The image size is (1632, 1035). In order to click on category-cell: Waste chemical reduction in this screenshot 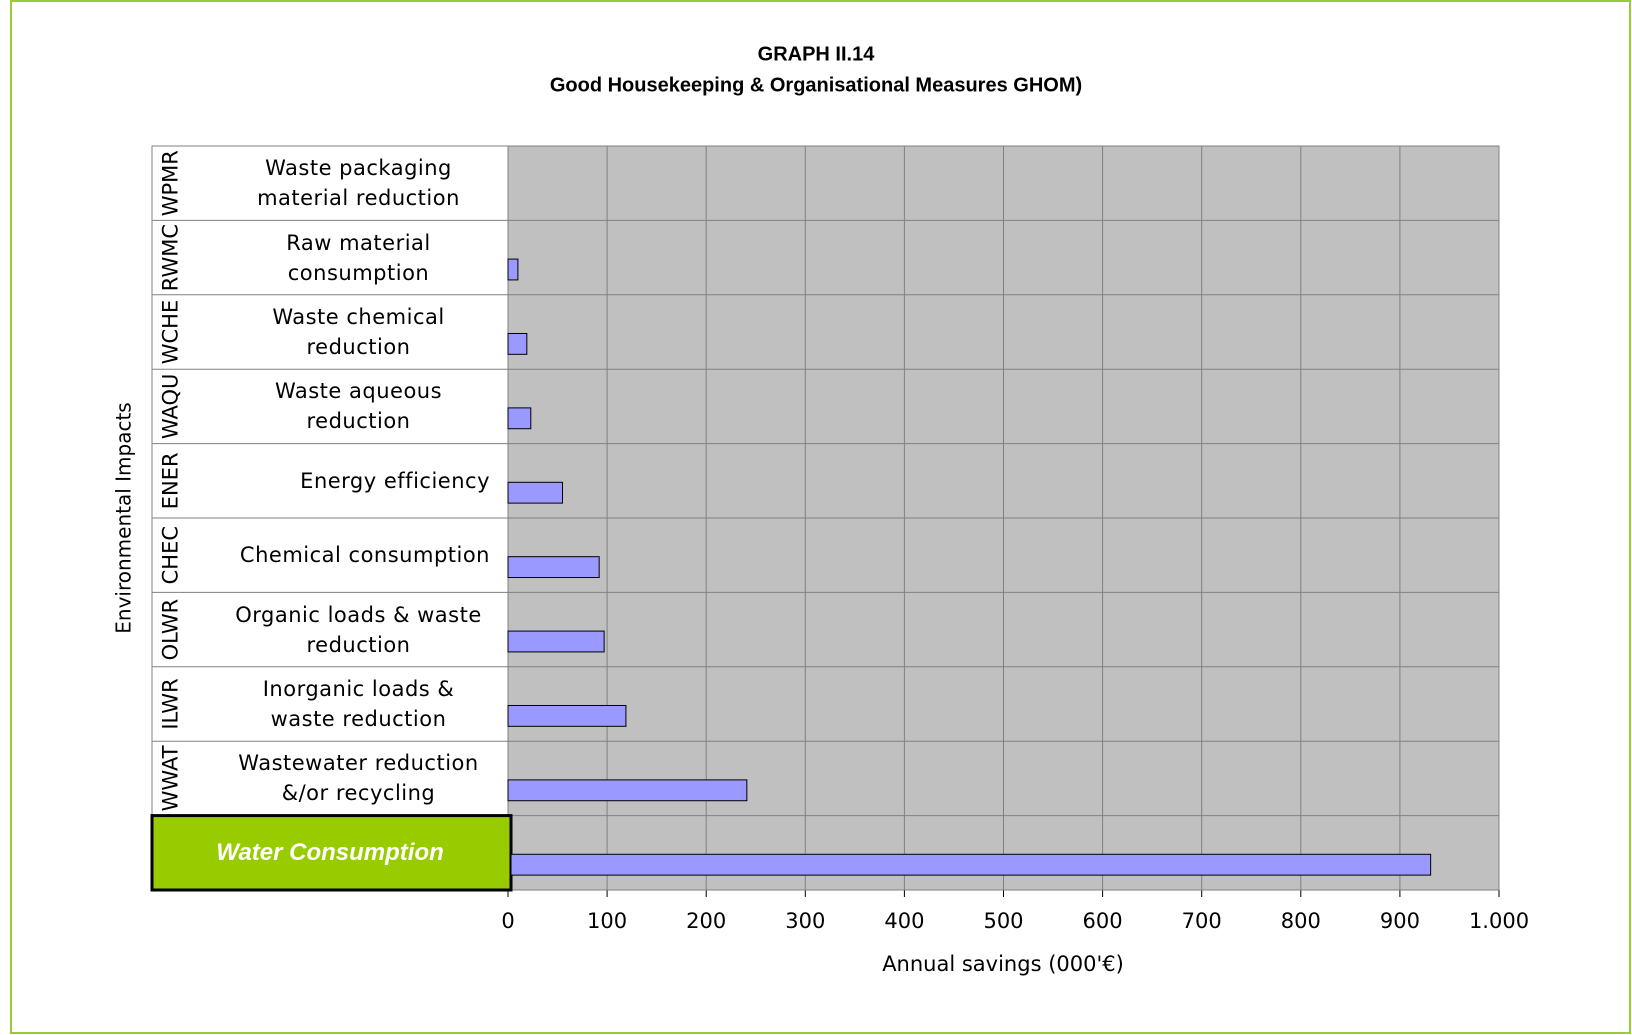, I will do `click(358, 331)`.